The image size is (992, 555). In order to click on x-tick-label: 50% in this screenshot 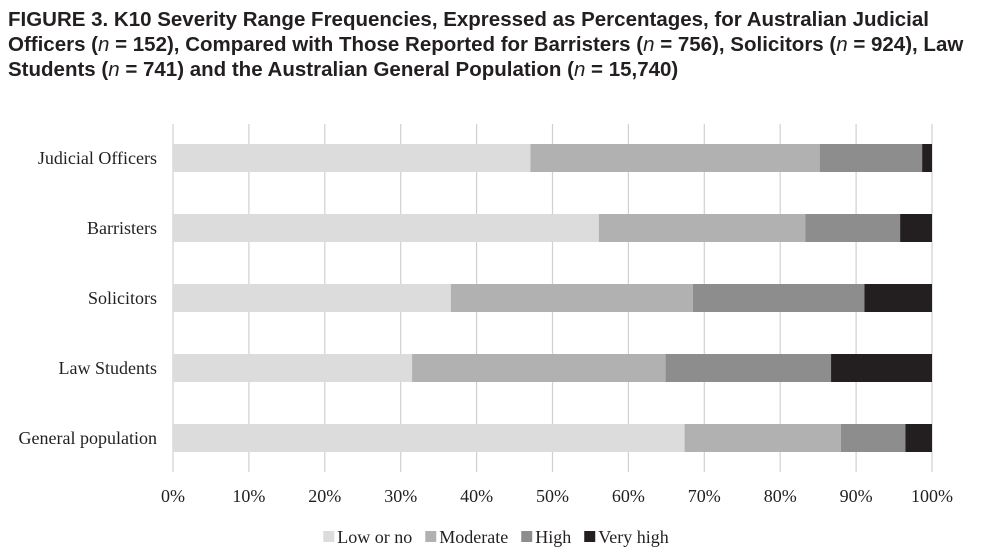, I will do `click(552, 496)`.